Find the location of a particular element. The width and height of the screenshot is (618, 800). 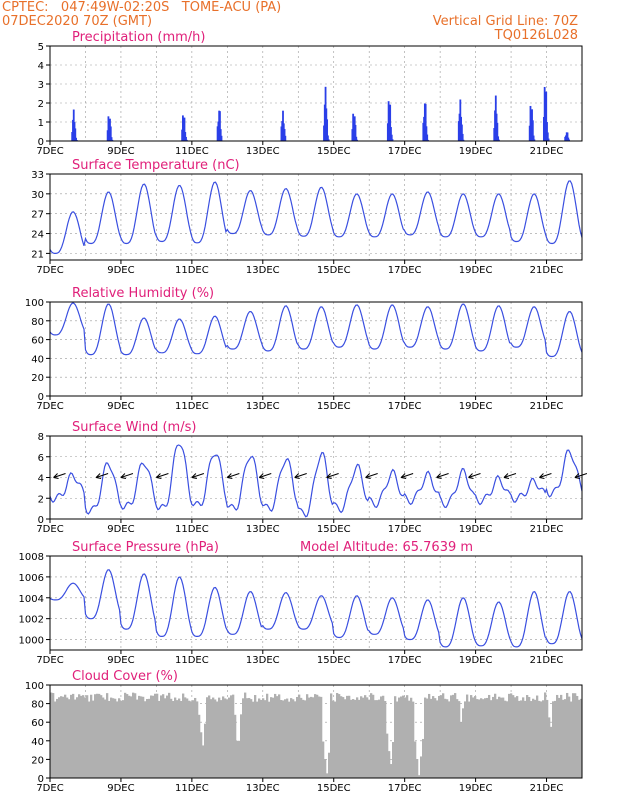

x-tick-label: 17DEC is located at coordinates (405, 151).